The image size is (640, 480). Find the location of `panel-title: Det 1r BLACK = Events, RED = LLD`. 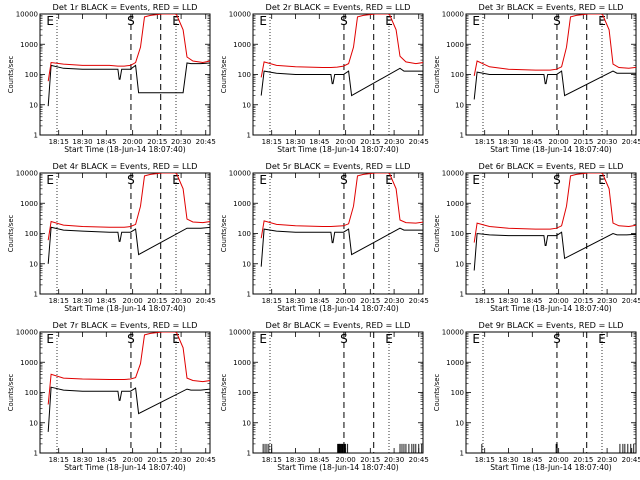

panel-title: Det 1r BLACK = Events, RED = LLD is located at coordinates (125, 7).